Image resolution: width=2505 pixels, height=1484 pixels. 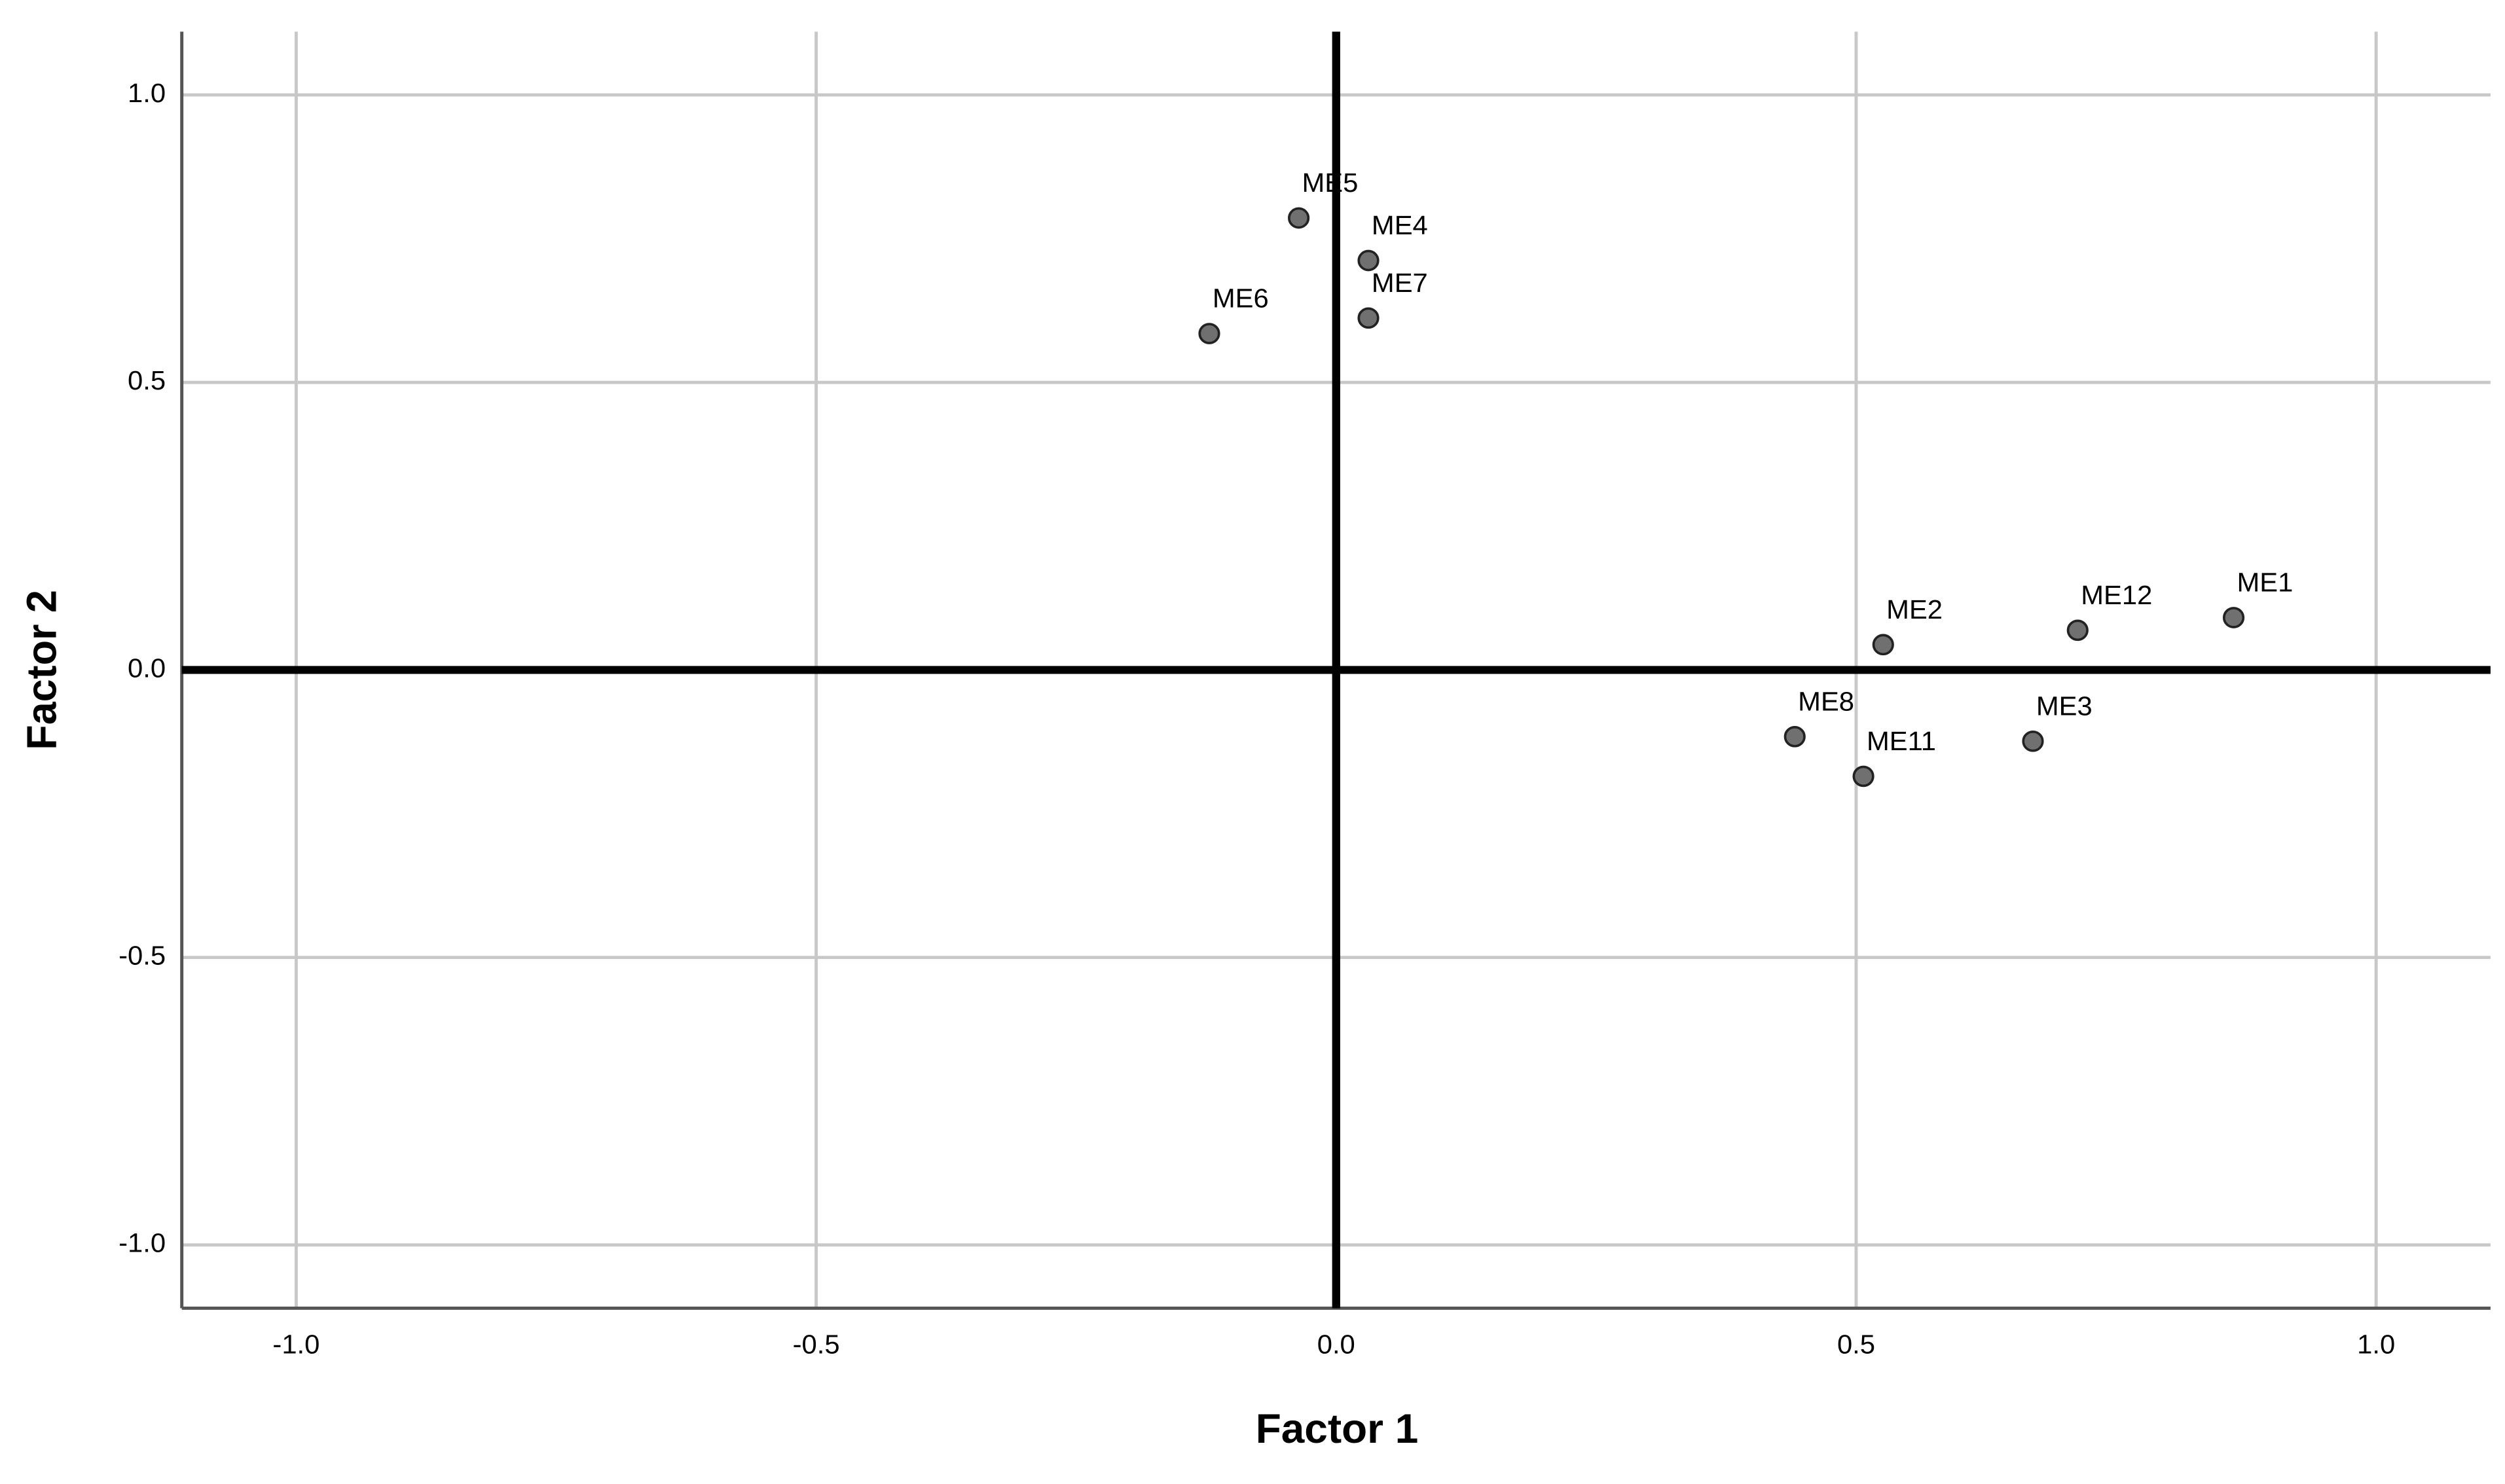 What do you see at coordinates (1336, 1344) in the screenshot?
I see `x-tick-label: 0.0` at bounding box center [1336, 1344].